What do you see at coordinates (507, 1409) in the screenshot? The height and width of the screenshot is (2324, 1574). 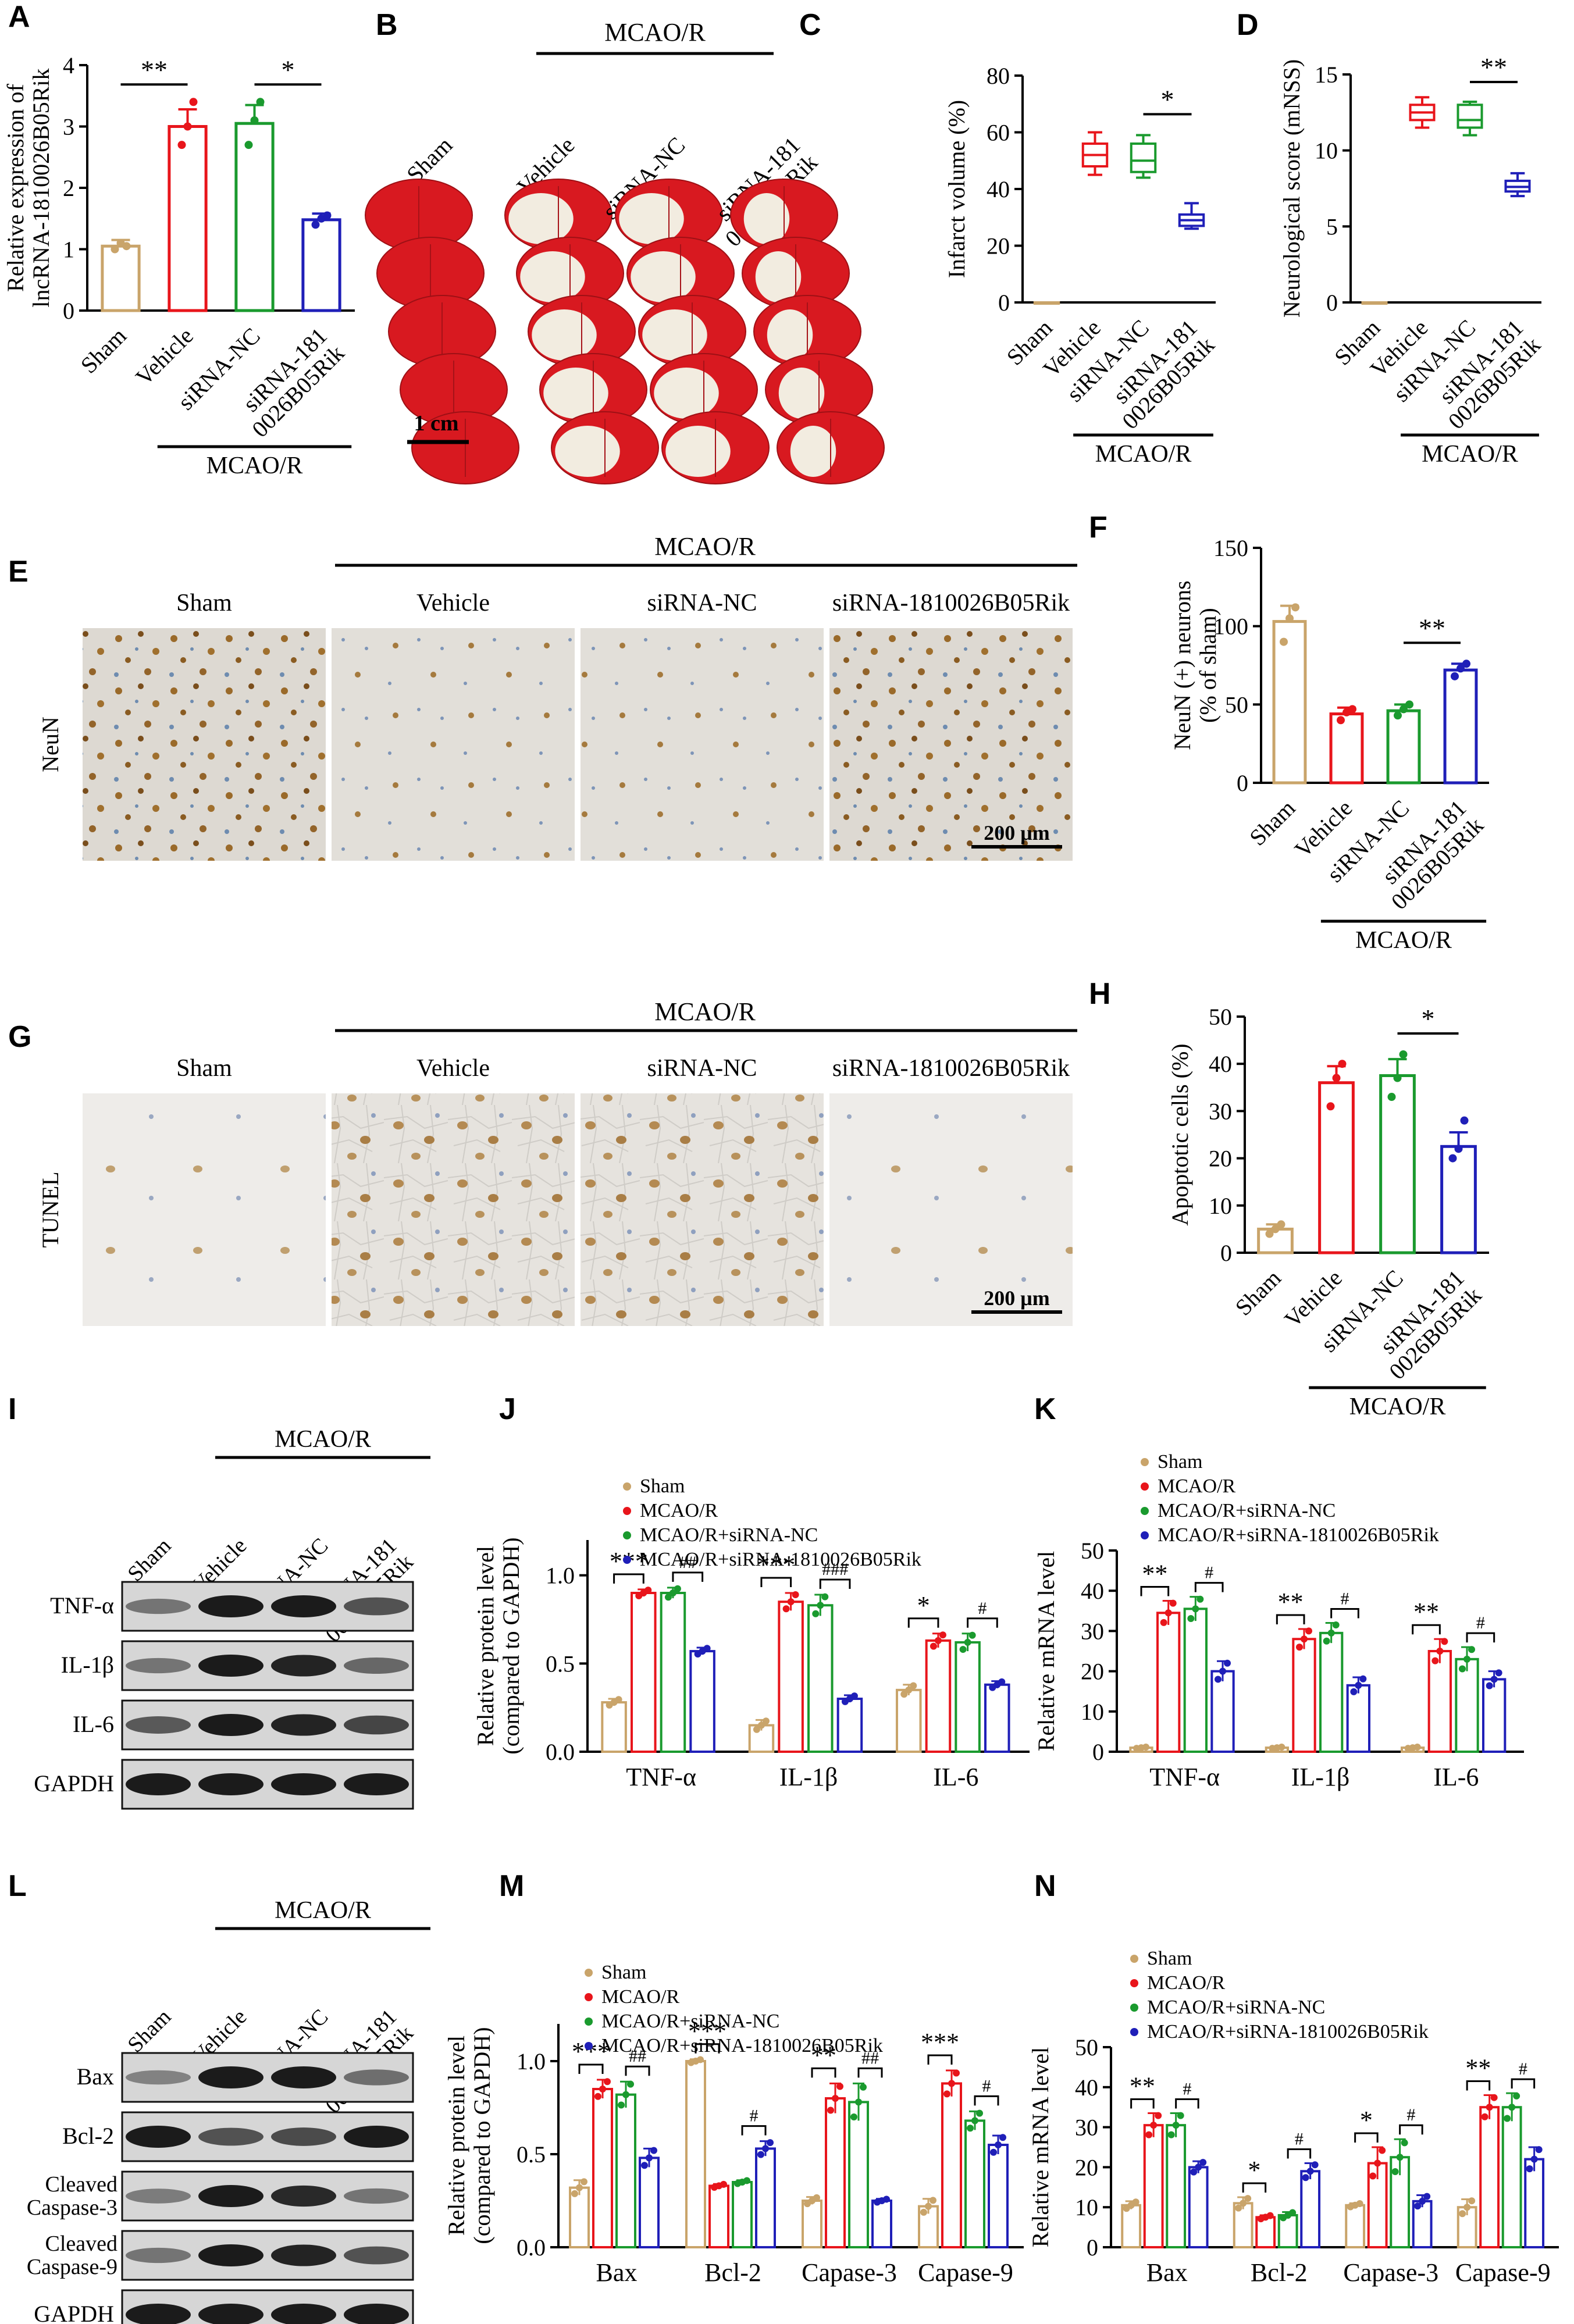 I see `panel-letter-J: J` at bounding box center [507, 1409].